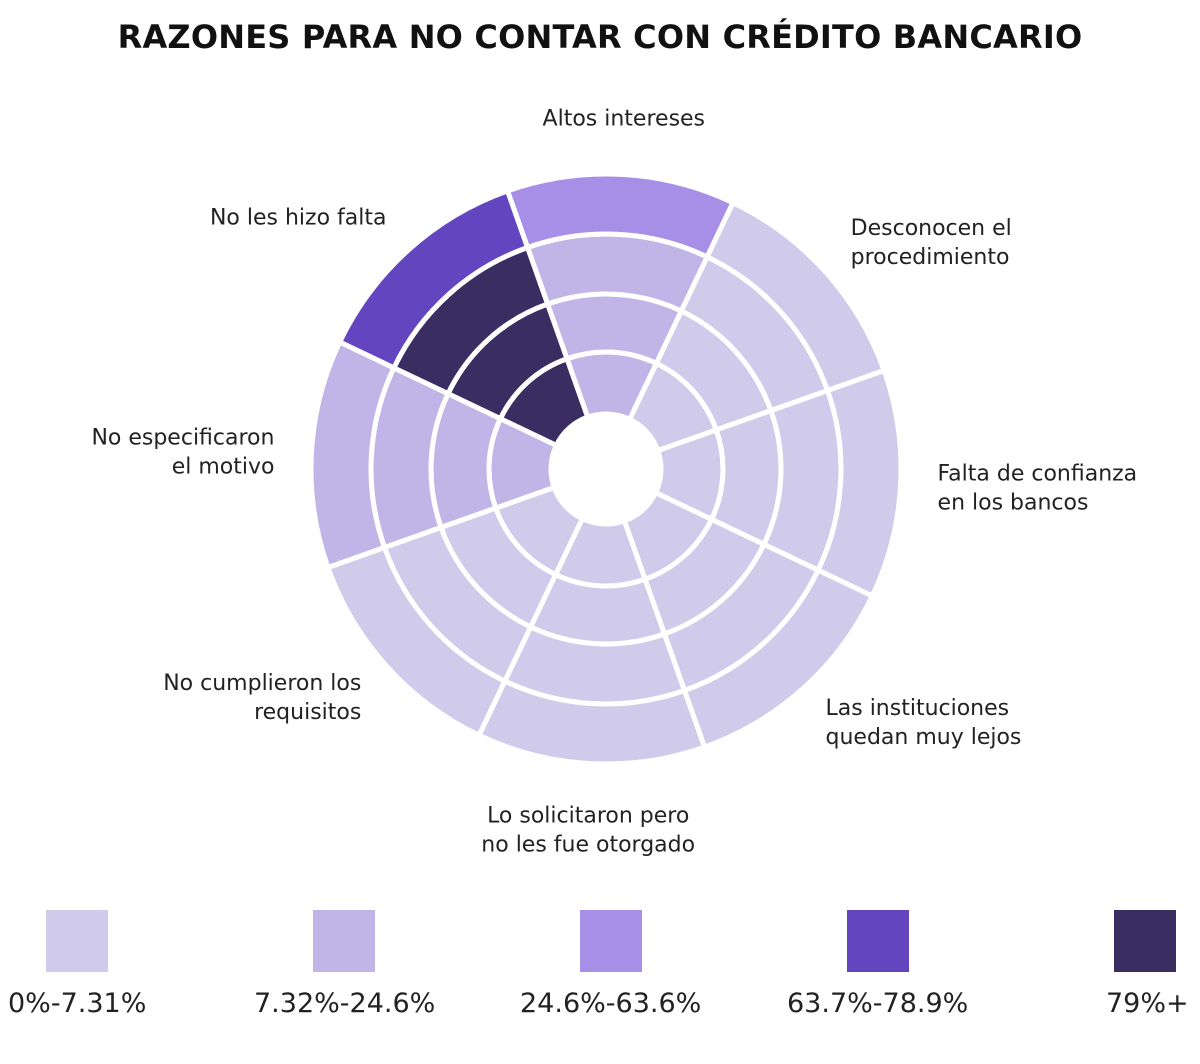 Image resolution: width=1200 pixels, height=1064 pixels. Describe the element at coordinates (223, 467) in the screenshot. I see `category-label-6-line-1: el motivo` at that location.